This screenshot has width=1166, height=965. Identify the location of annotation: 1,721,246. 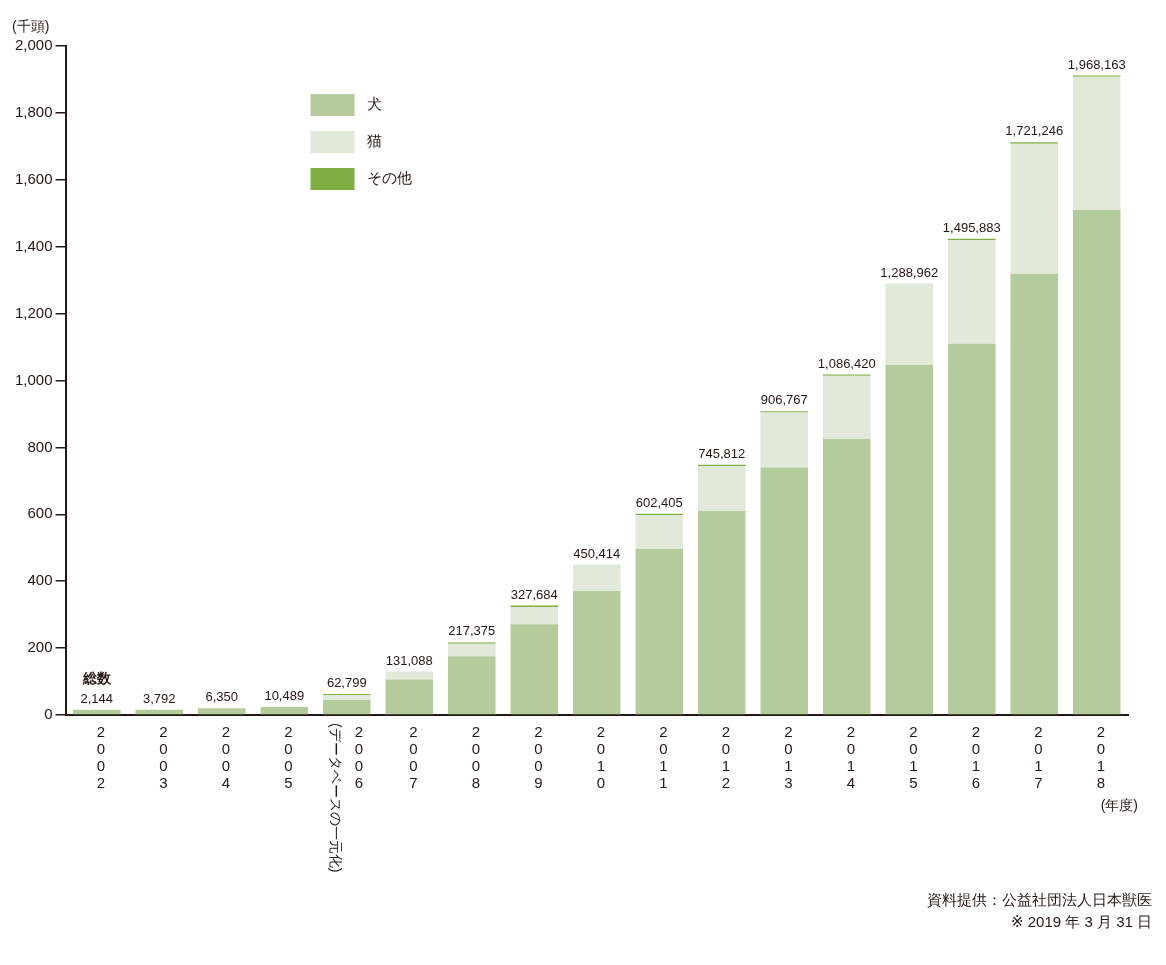
(1034, 131).